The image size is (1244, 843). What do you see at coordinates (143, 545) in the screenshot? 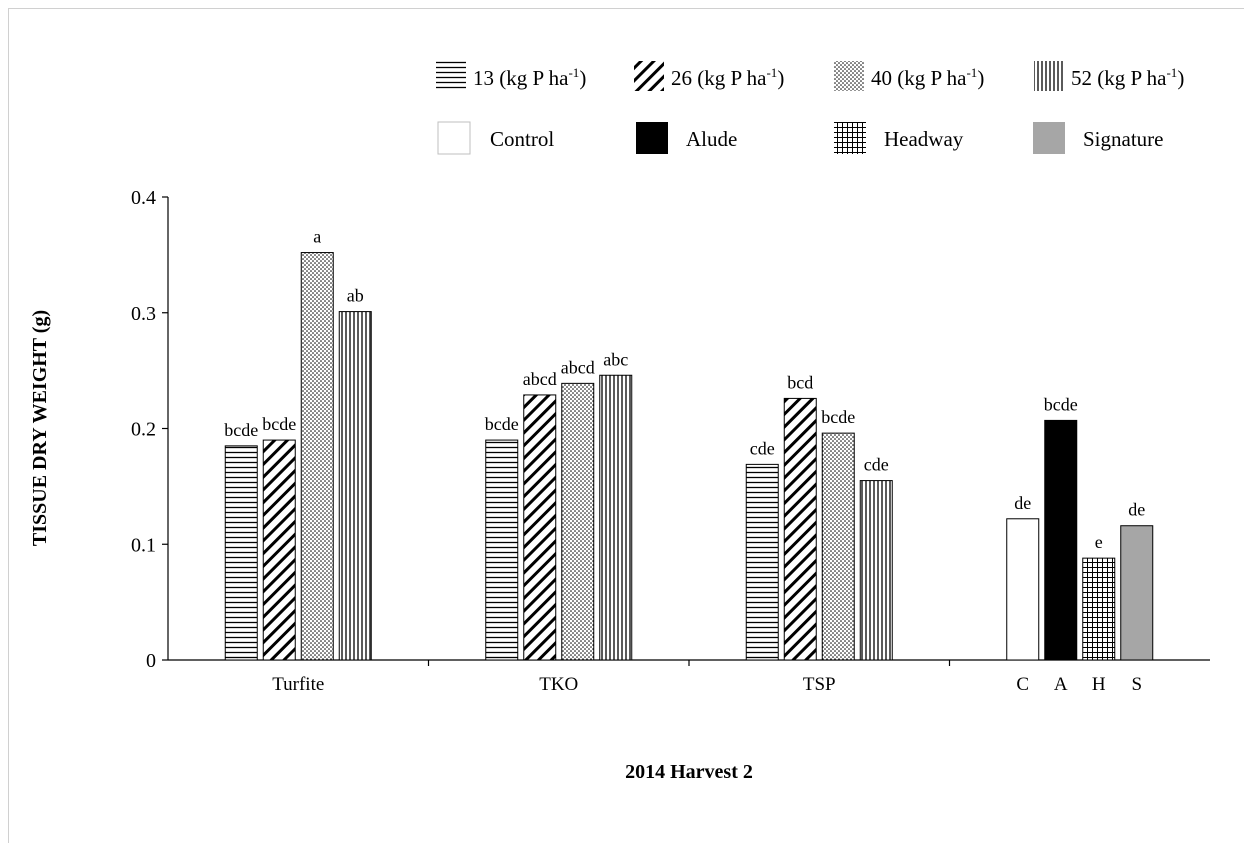
I see `y-tick-label: 0.1` at bounding box center [143, 545].